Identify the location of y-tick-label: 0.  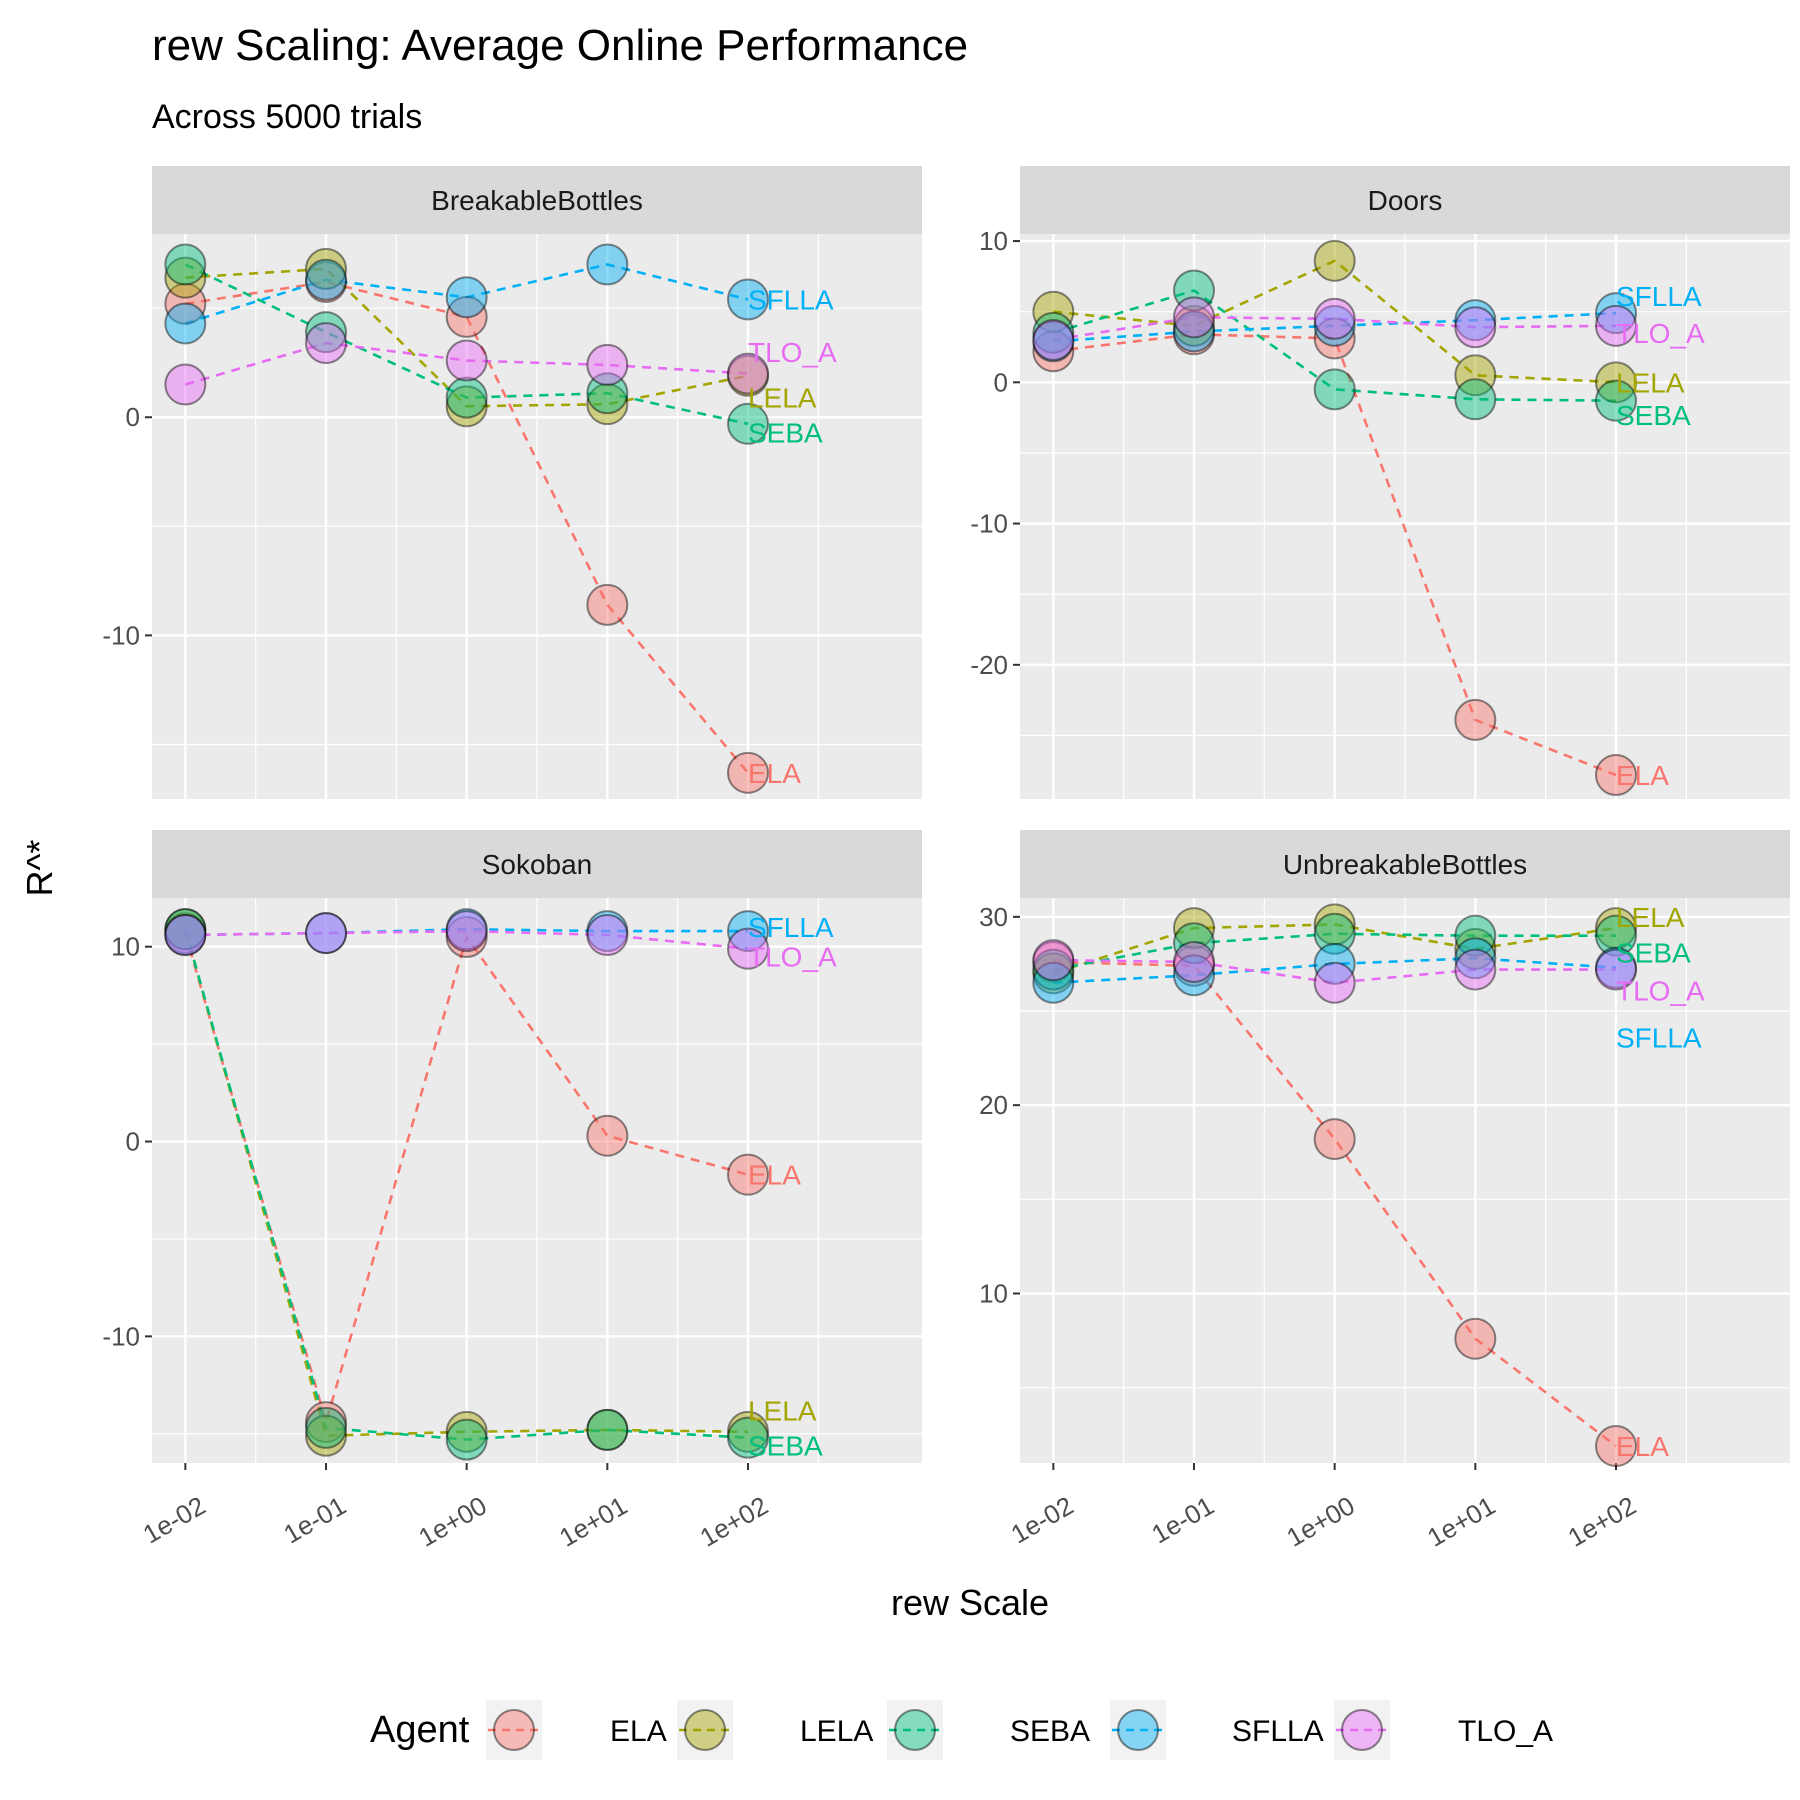
(133, 417).